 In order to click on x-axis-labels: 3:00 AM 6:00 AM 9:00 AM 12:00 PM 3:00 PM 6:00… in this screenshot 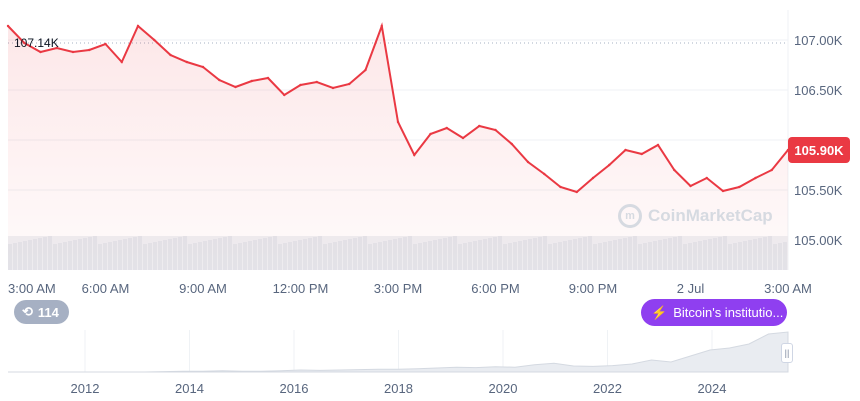, I will do `click(410, 288)`.